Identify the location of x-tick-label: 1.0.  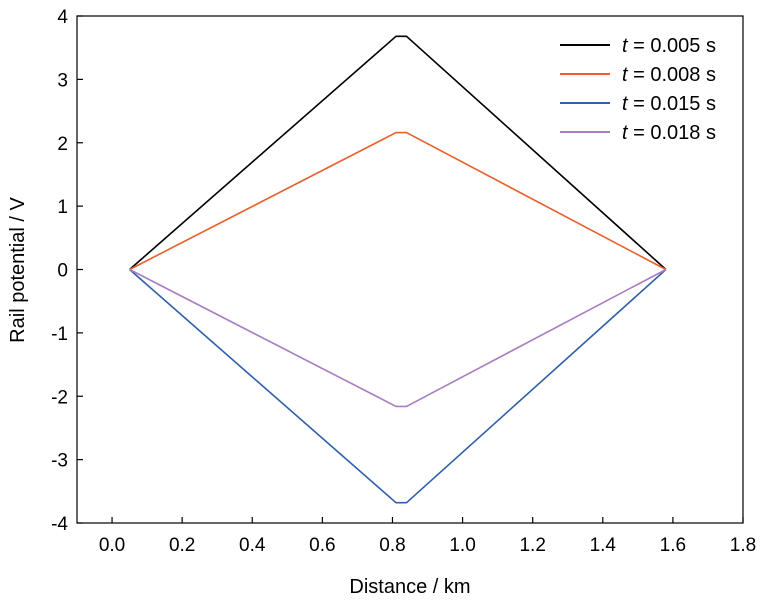
(462, 545).